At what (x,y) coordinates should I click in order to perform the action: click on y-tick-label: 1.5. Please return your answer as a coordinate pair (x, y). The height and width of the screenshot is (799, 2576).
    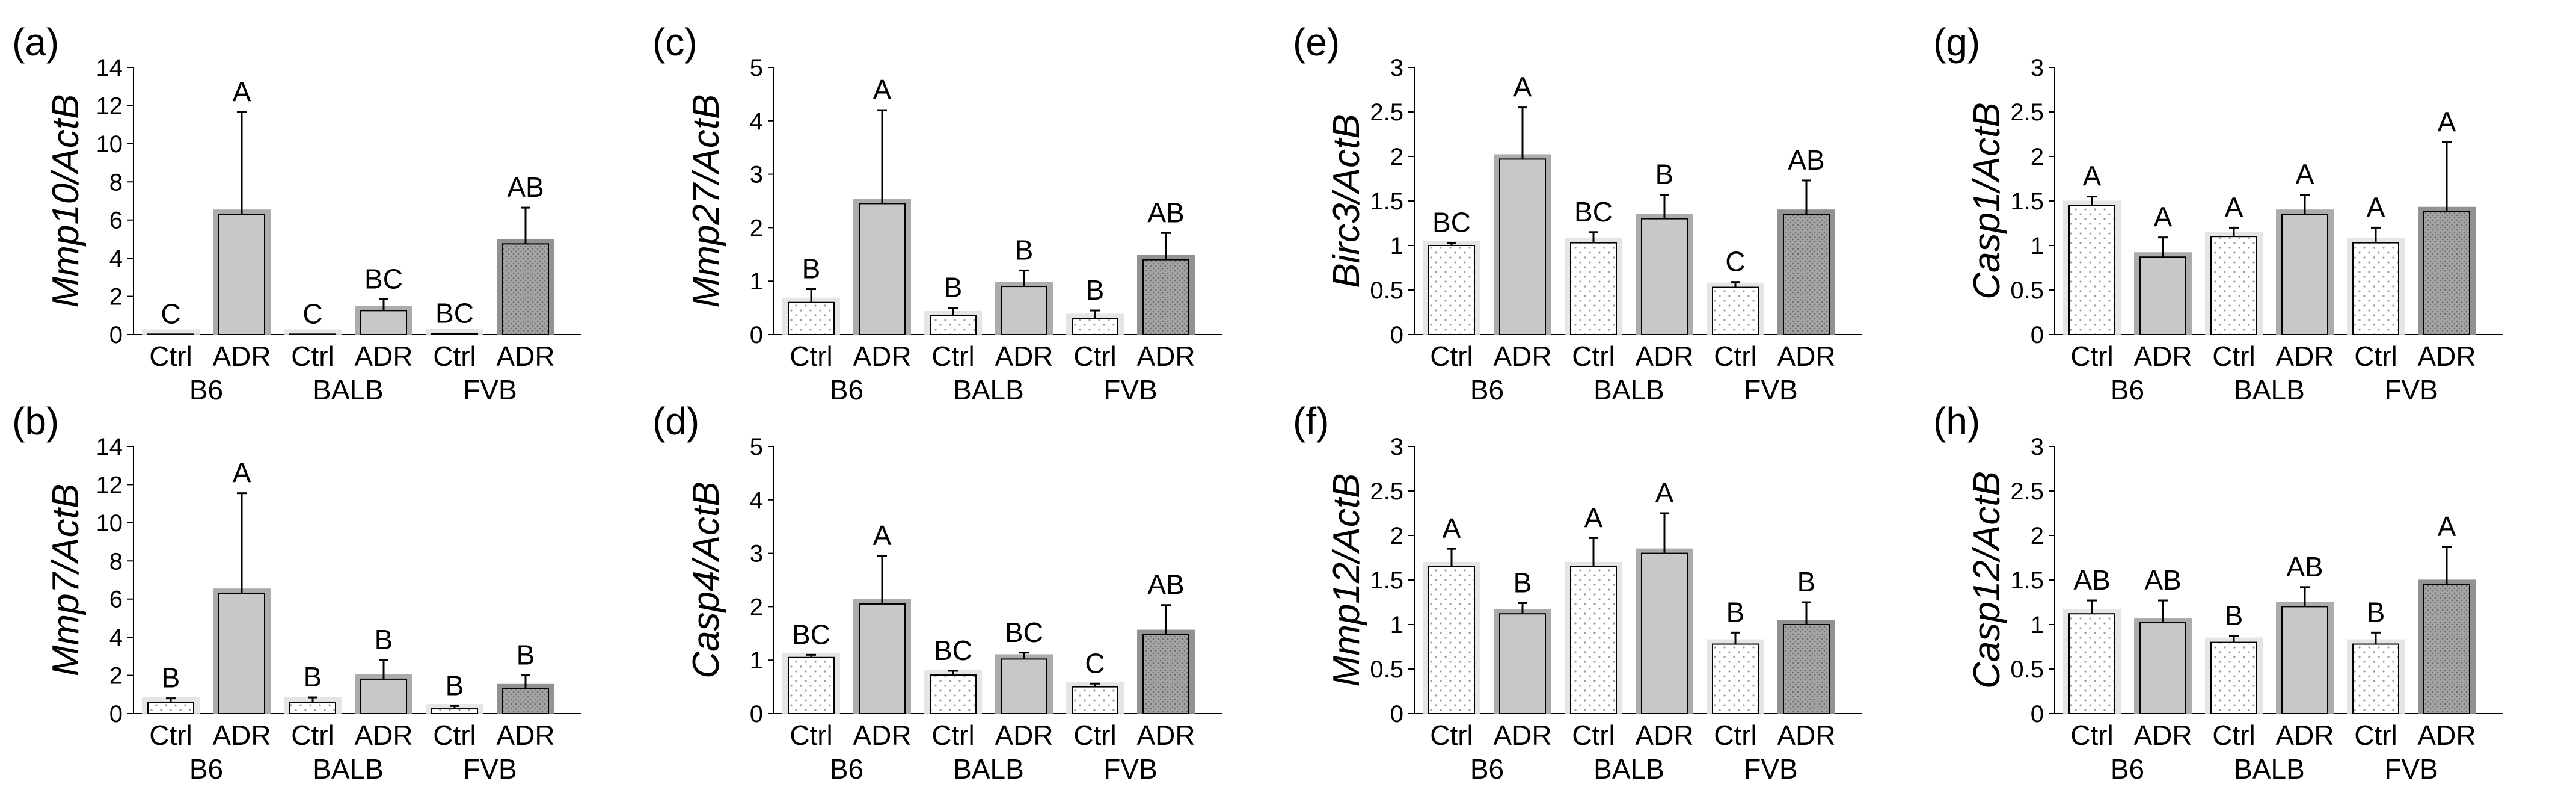
    Looking at the image, I should click on (1386, 201).